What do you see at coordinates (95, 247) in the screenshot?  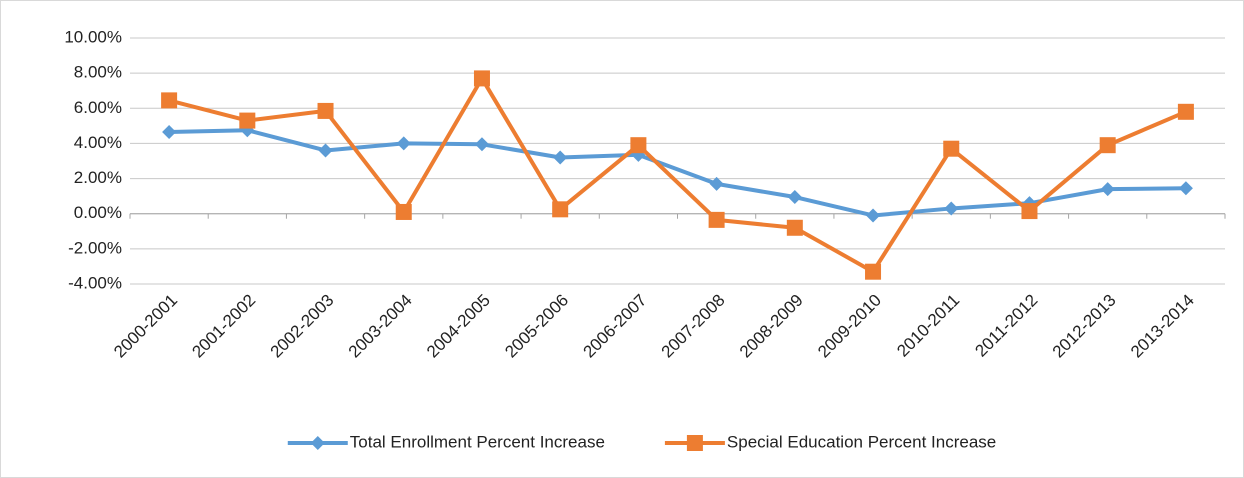 I see `y-tick-label: -2.00%` at bounding box center [95, 247].